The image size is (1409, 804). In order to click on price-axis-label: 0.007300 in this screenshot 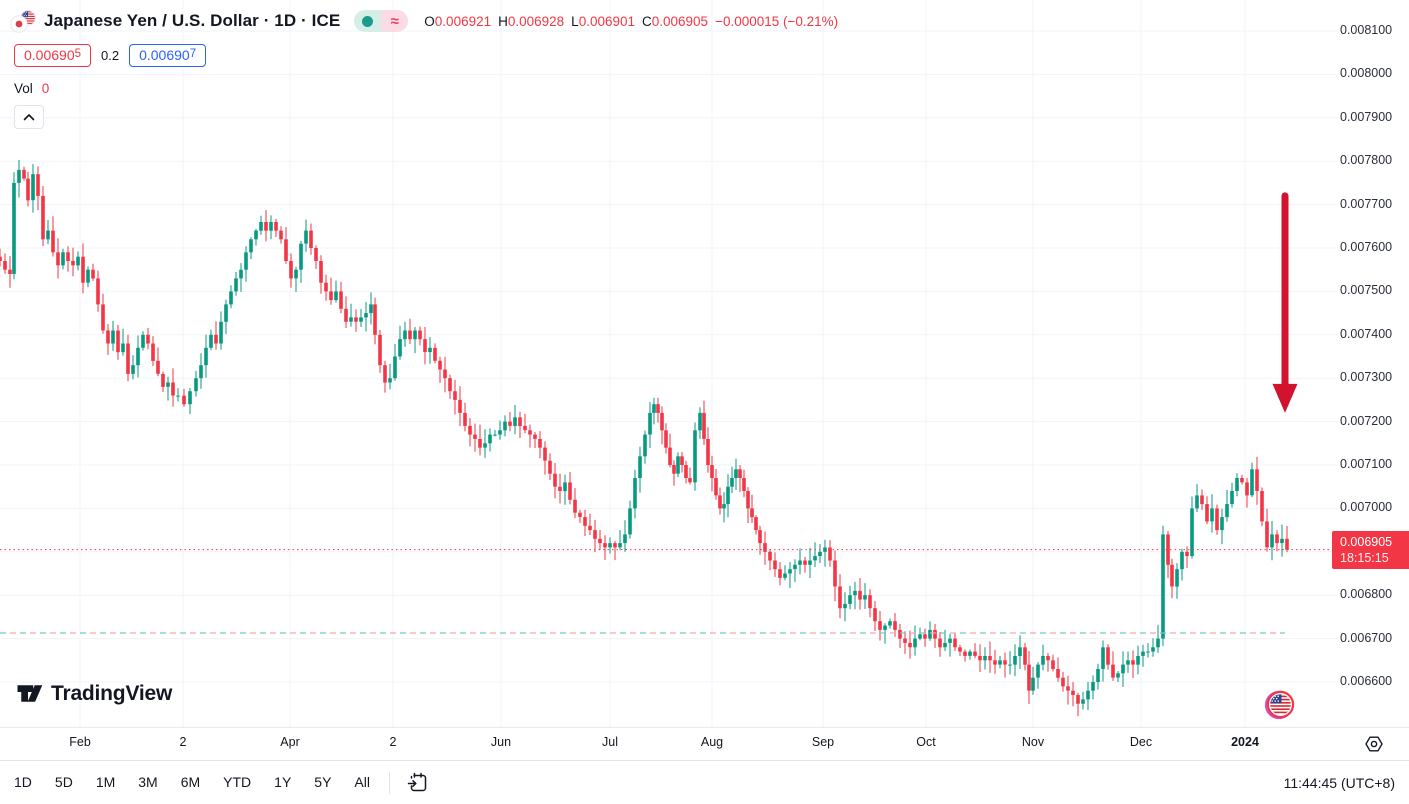, I will do `click(1366, 377)`.